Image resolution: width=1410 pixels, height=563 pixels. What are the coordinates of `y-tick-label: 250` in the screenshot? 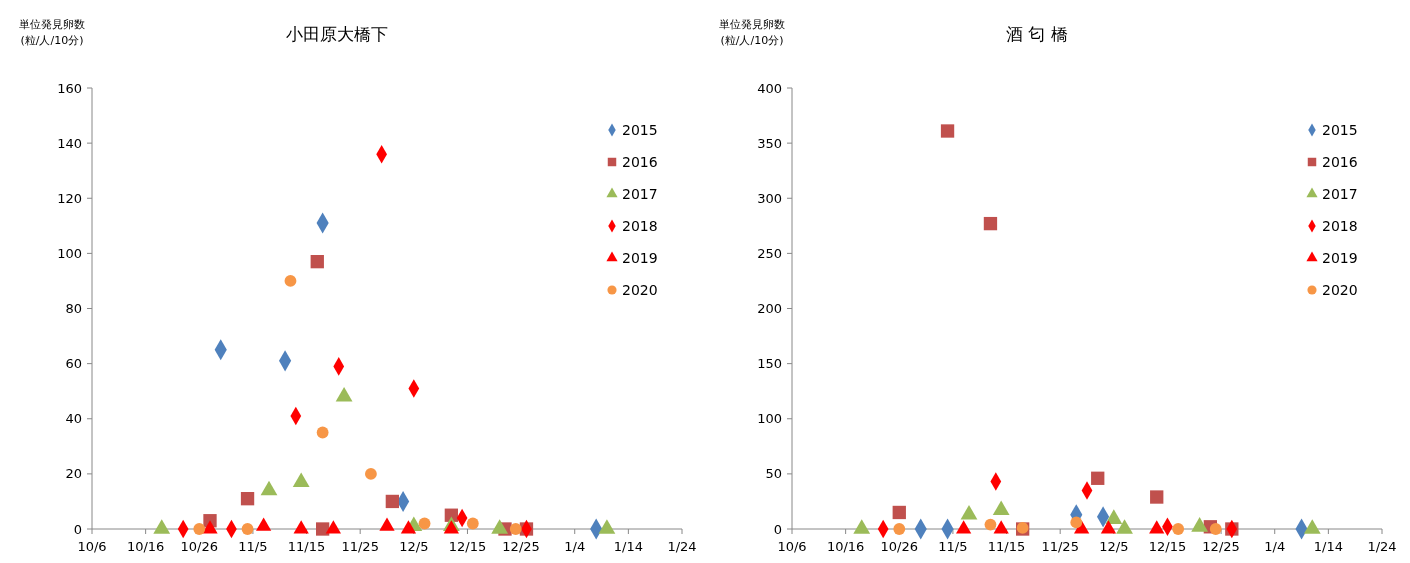 It's located at (769, 253).